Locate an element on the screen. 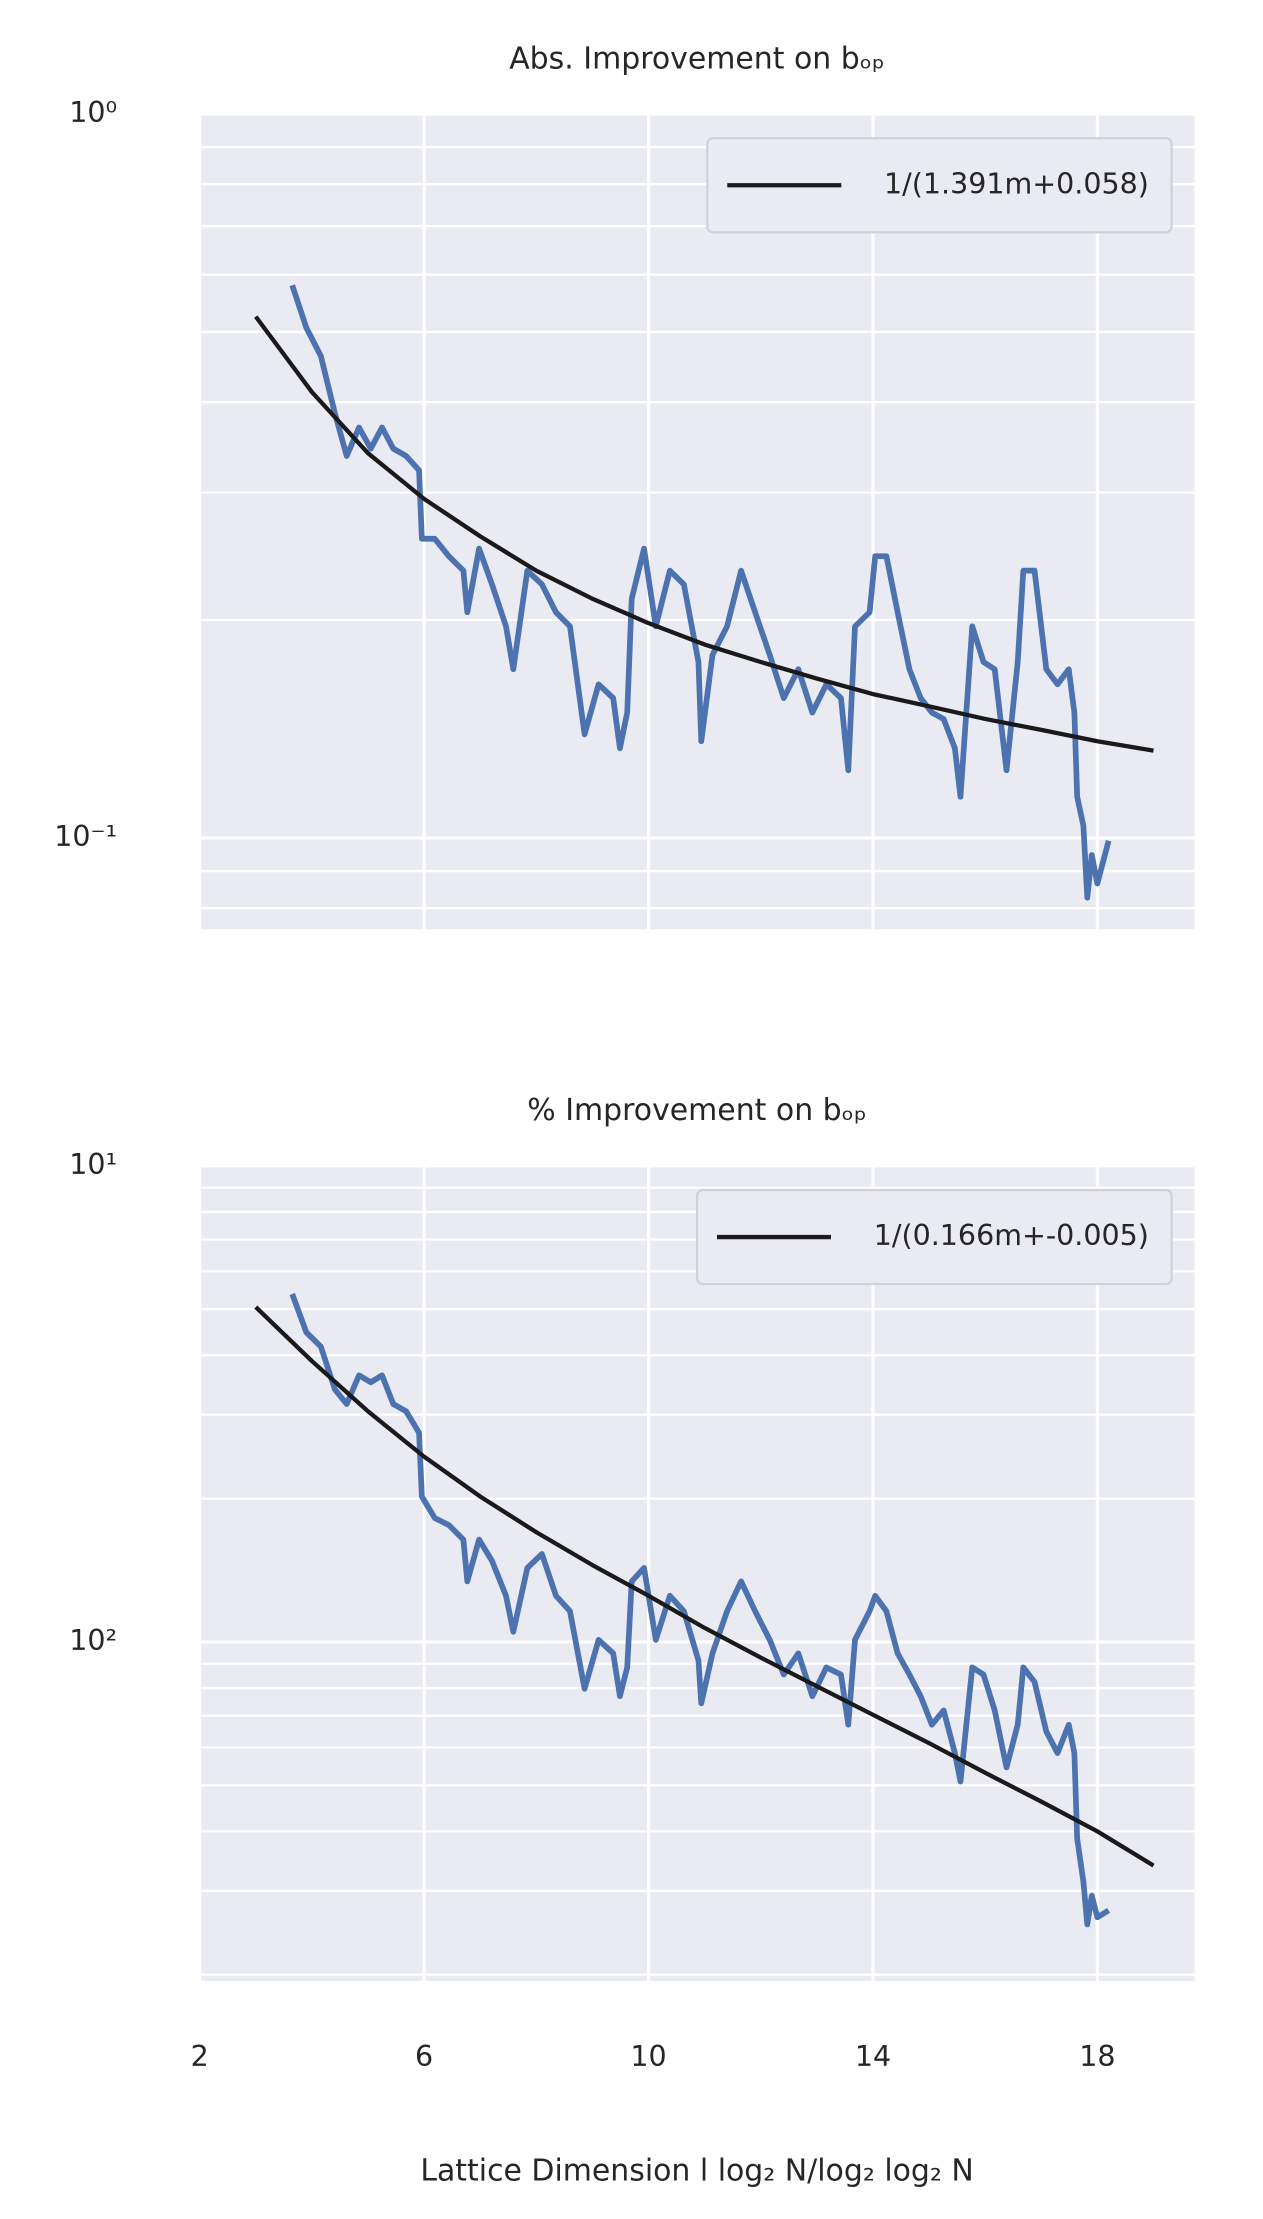 The width and height of the screenshot is (1263, 2219). x-tick-label: 18 is located at coordinates (1097, 2056).